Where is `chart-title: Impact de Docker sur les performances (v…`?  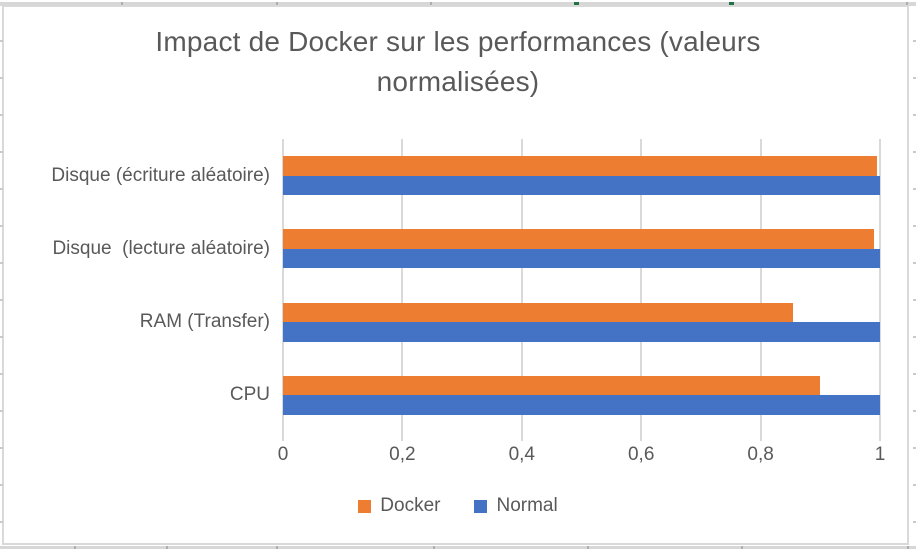 chart-title: Impact de Docker sur les performances (v… is located at coordinates (458, 61).